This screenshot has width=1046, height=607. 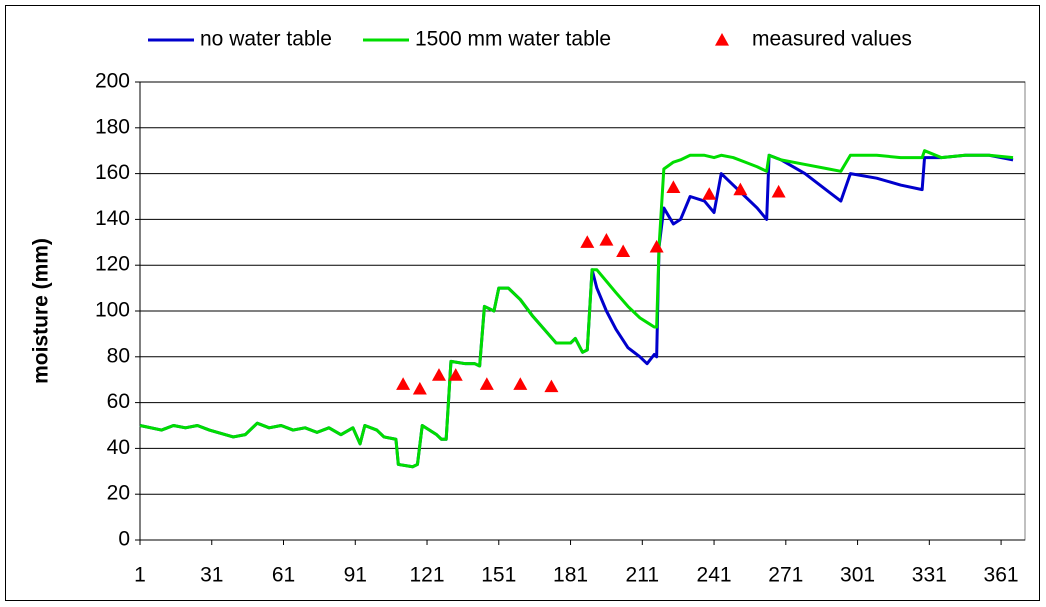 What do you see at coordinates (112, 81) in the screenshot?
I see `y-tick-label: 200` at bounding box center [112, 81].